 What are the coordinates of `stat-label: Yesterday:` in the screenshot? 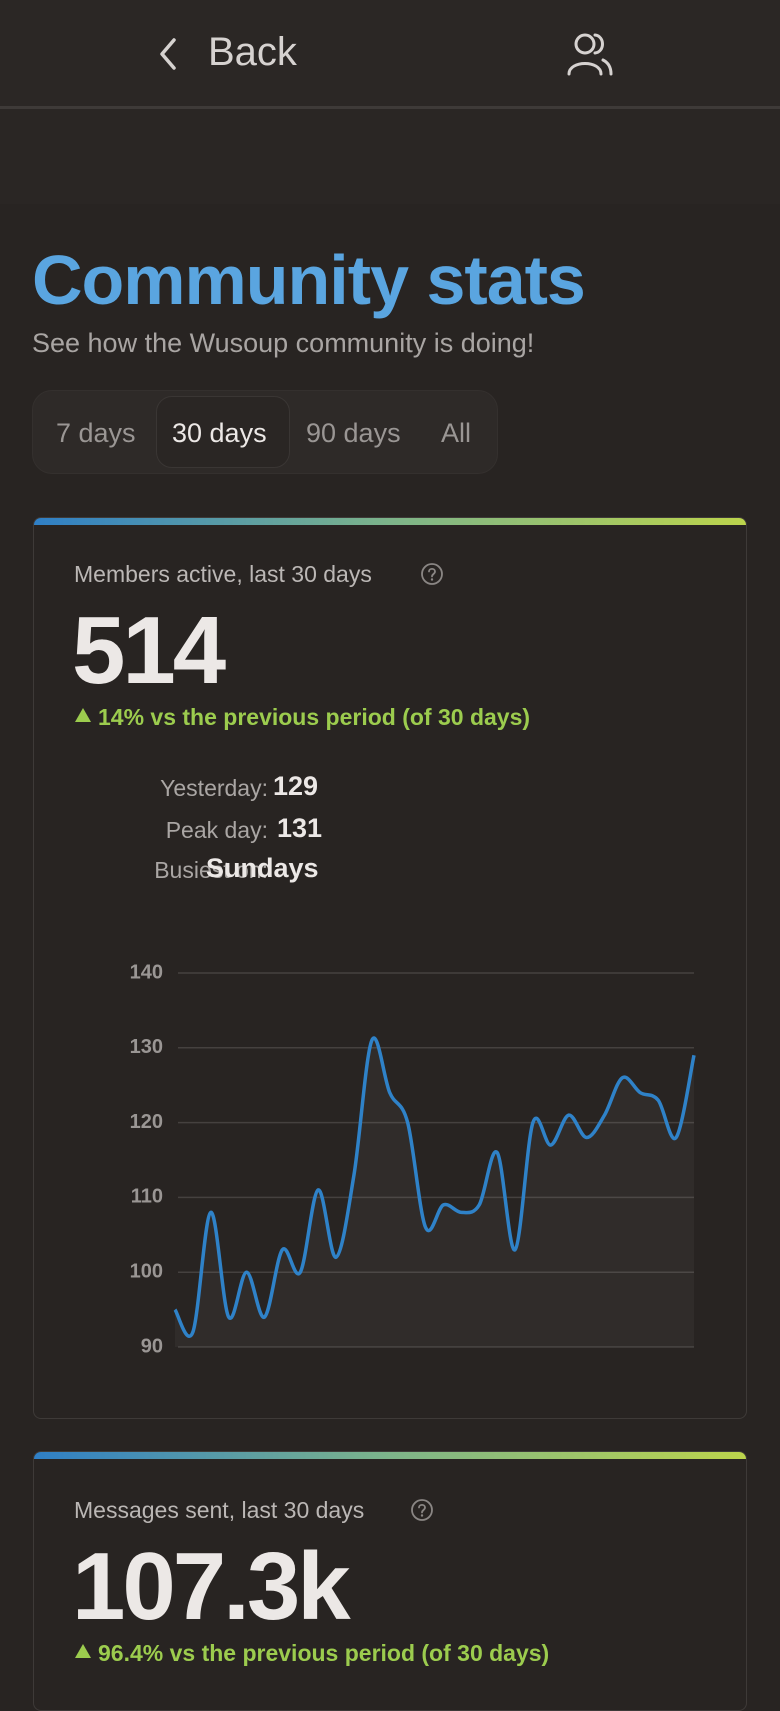 It's located at (214, 788).